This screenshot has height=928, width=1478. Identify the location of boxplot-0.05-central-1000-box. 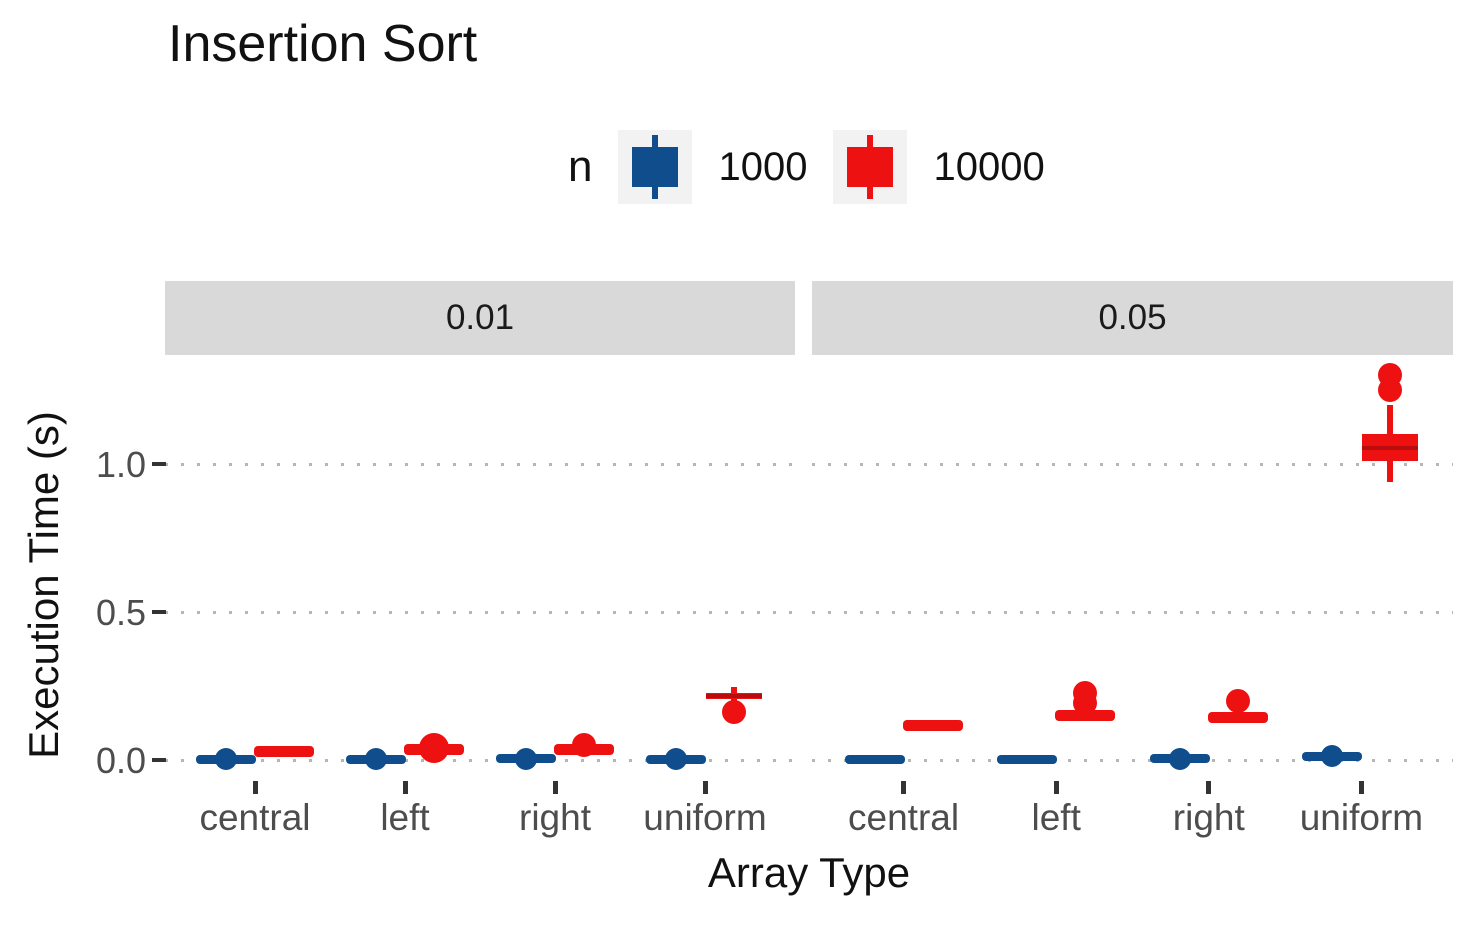
(874, 759).